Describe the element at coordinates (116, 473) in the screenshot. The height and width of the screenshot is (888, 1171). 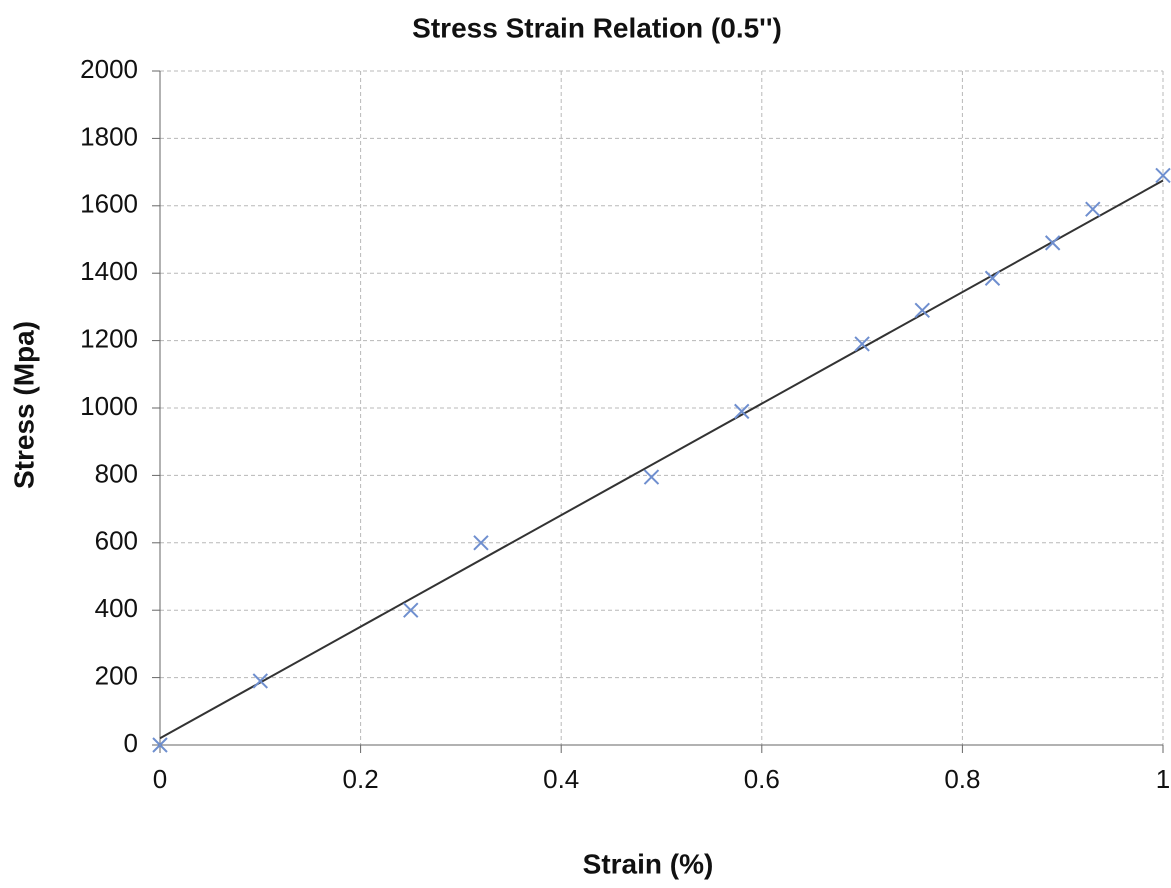
I see `y-tick-label: 800` at that location.